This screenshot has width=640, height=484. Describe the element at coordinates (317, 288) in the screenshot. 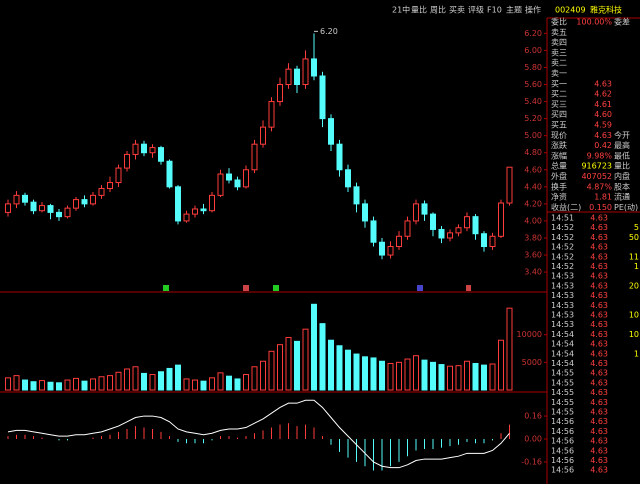

I see `event-icons` at that location.